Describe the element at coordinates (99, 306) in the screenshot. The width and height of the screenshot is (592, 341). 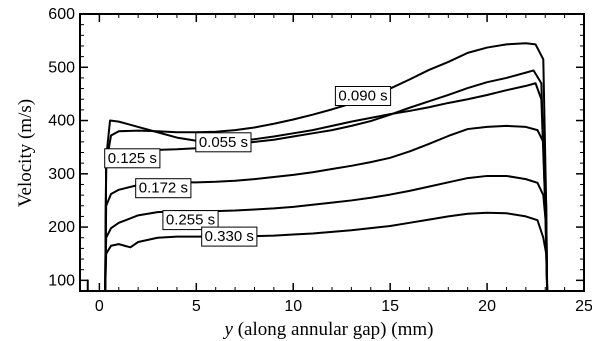
I see `x-tick-label: 0` at that location.